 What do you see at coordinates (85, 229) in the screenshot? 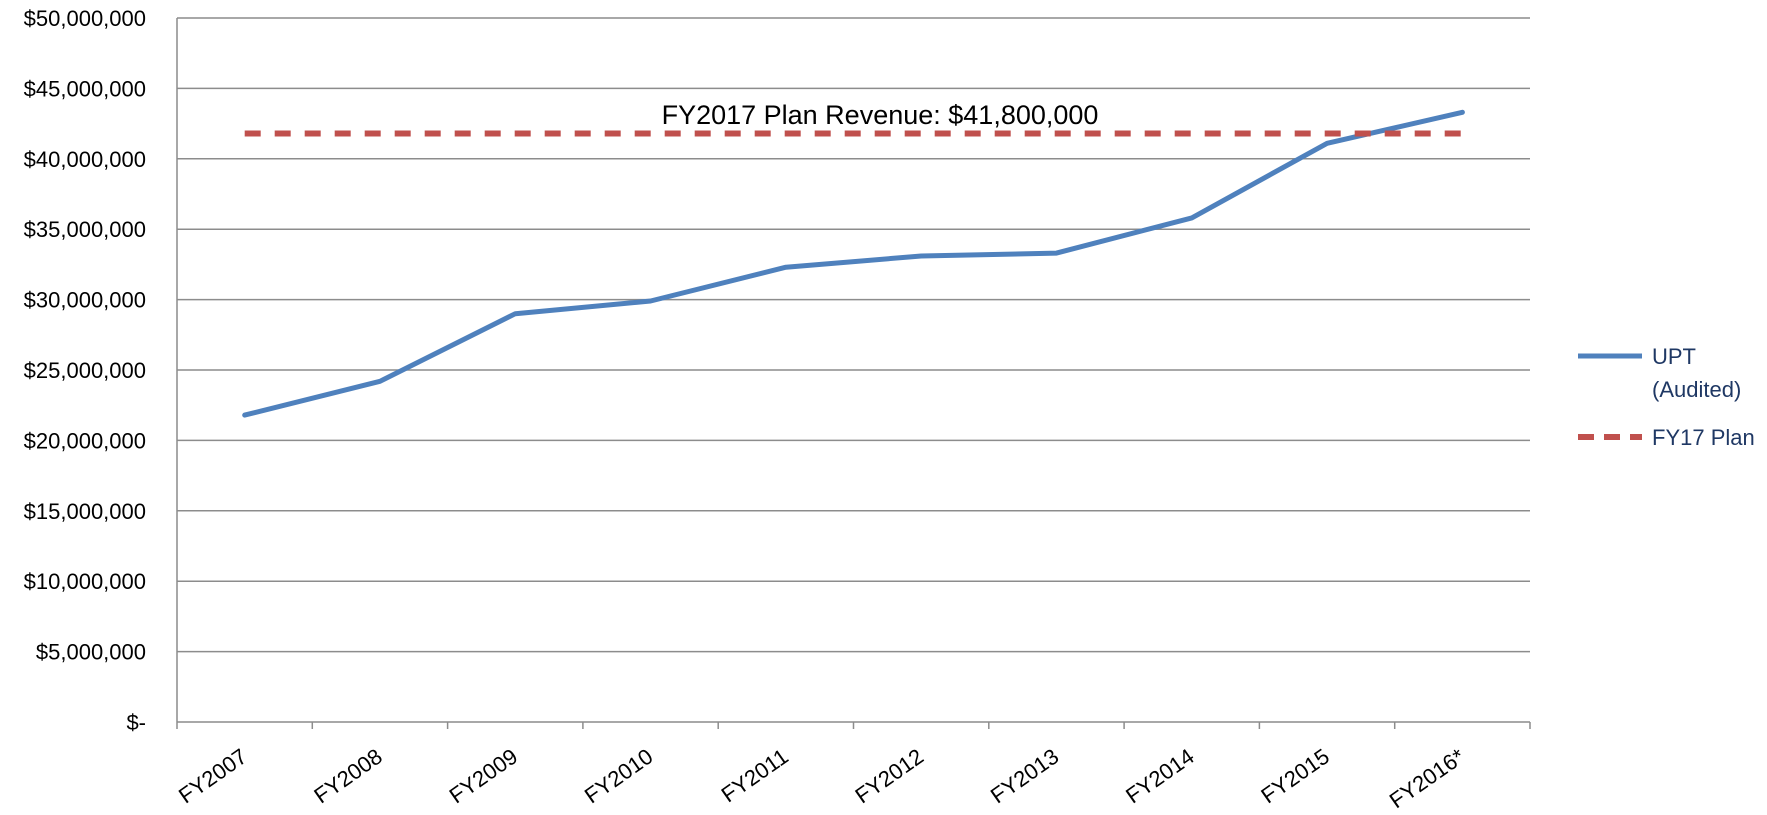
I see `y-tick-label: $35,000,000` at bounding box center [85, 229].